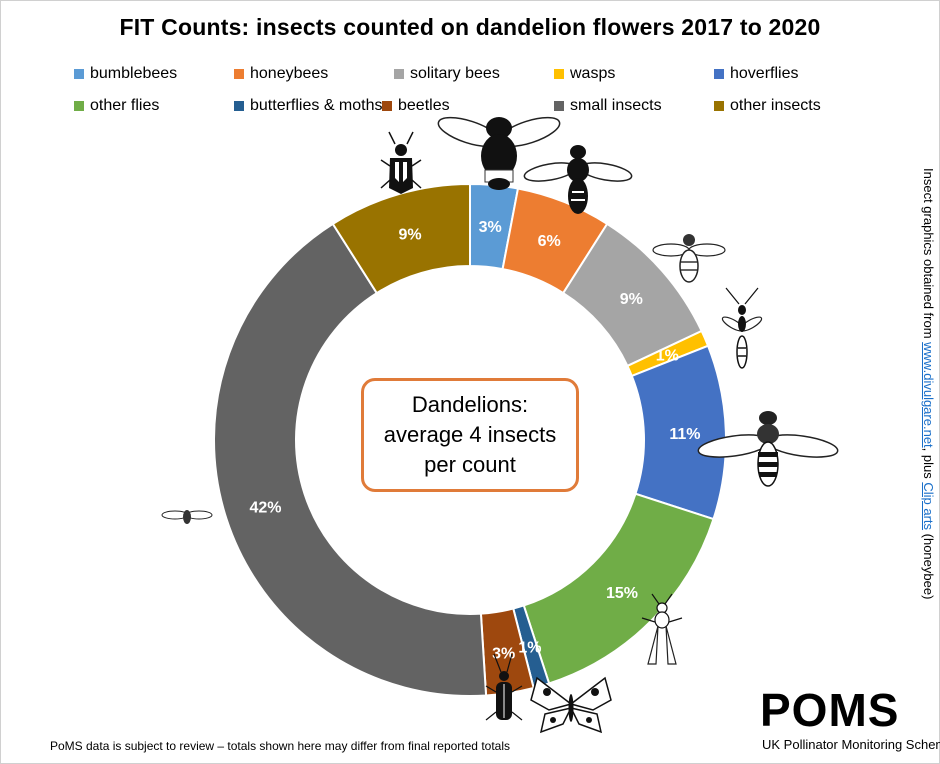  I want to click on hoverfly-icon, so click(768, 449).